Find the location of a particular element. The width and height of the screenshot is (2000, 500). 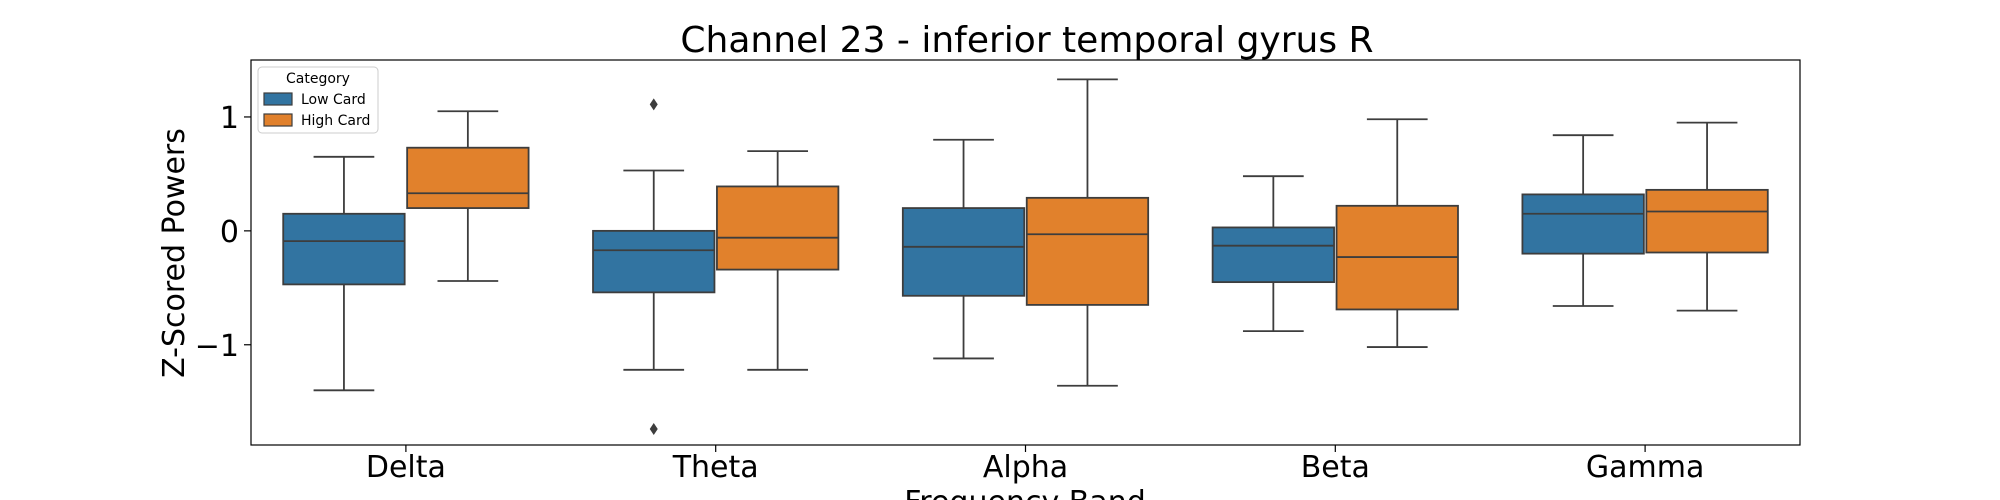

legend-label: High Card is located at coordinates (335, 121).